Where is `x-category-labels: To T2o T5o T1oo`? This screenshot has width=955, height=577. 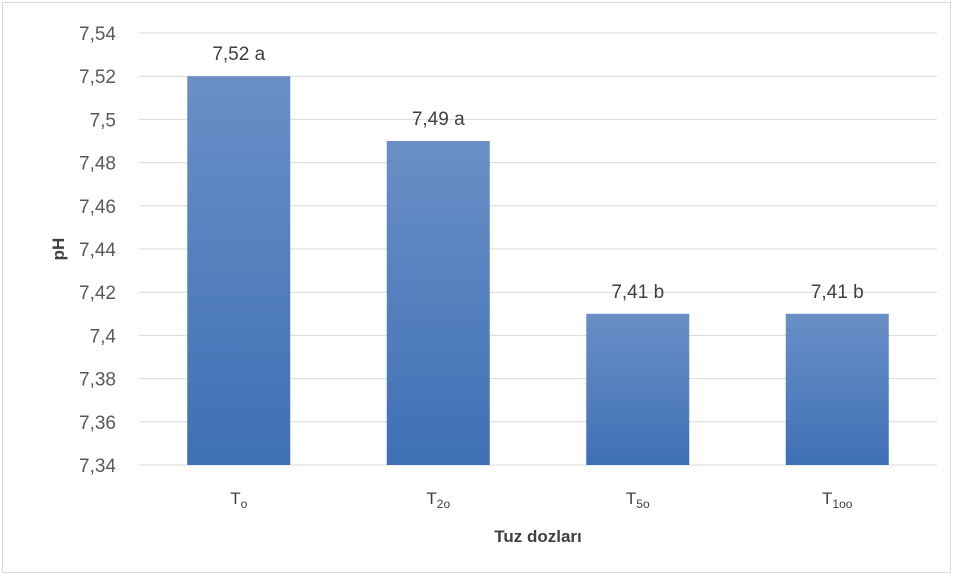
x-category-labels: To T2o T5o T1oo is located at coordinates (541, 500).